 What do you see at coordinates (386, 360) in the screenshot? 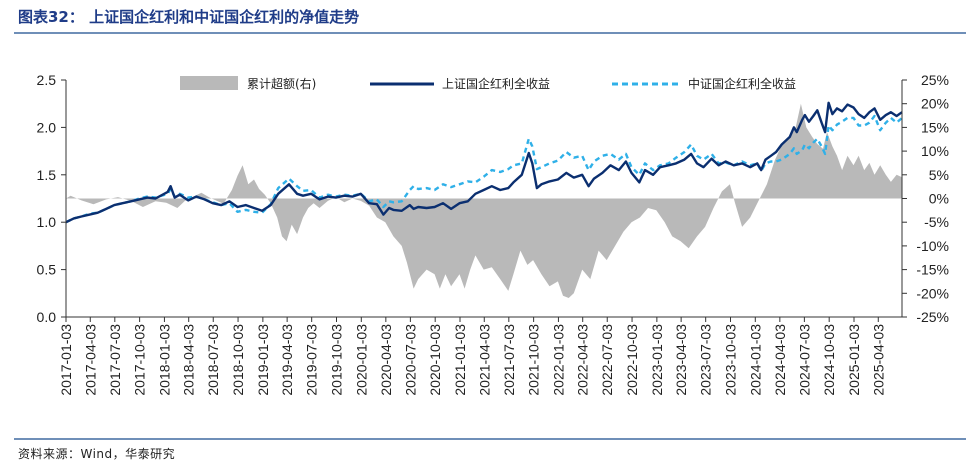
I see `x-tick-label: 2020-04-03` at bounding box center [386, 360].